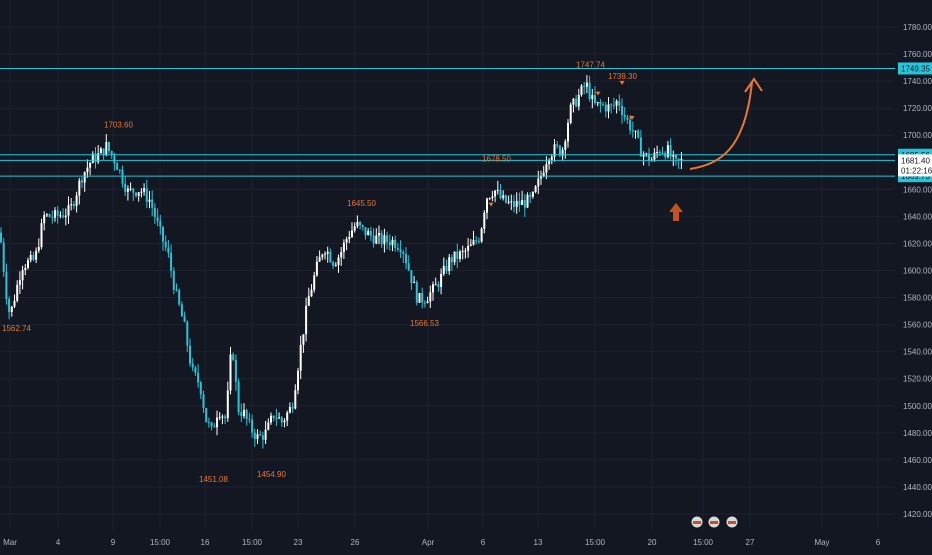 The width and height of the screenshot is (932, 555). What do you see at coordinates (917, 487) in the screenshot?
I see `y-tick-label-1: 1440.00` at bounding box center [917, 487].